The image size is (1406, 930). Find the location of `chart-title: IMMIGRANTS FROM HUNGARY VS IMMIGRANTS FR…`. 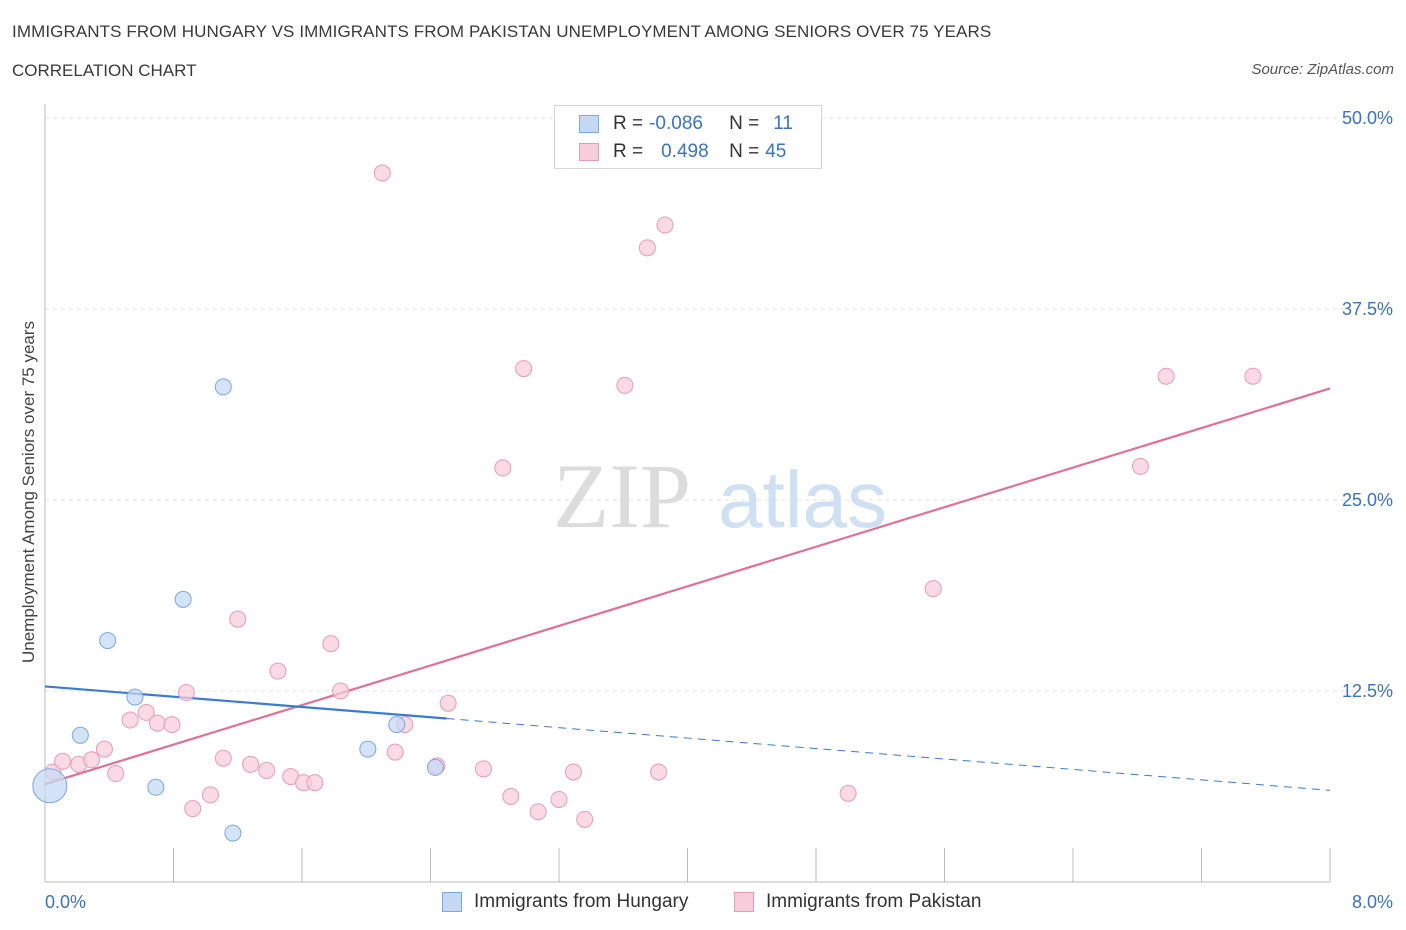

chart-title: IMMIGRANTS FROM HUNGARY VS IMMIGRANTS FR… is located at coordinates (502, 31).